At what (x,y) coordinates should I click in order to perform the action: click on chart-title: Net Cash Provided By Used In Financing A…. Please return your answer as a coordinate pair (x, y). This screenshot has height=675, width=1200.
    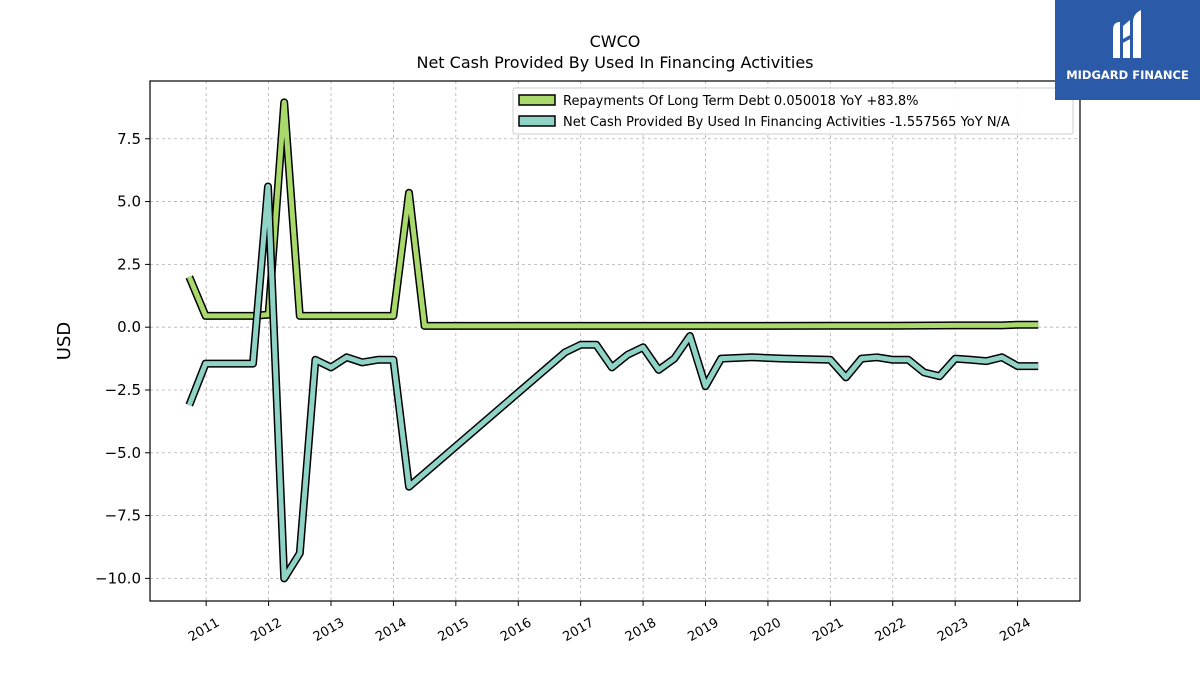
    Looking at the image, I should click on (614, 62).